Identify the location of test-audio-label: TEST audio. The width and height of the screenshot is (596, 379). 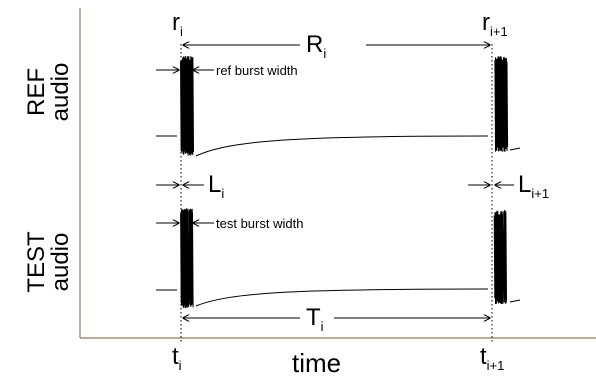
(48, 262).